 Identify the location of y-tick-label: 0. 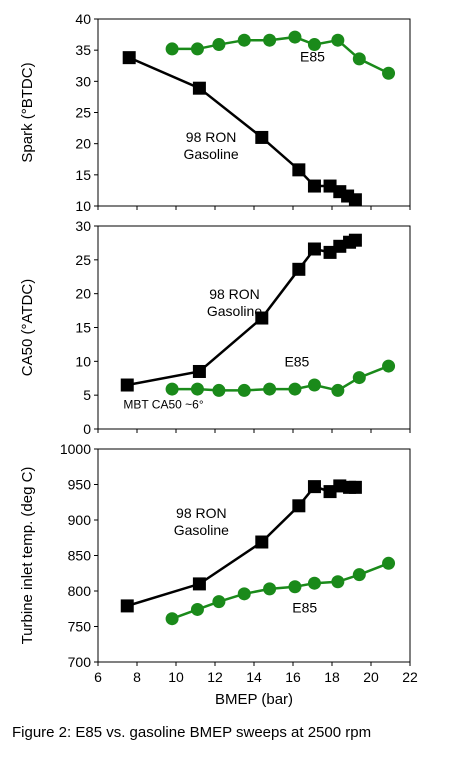
(87, 429).